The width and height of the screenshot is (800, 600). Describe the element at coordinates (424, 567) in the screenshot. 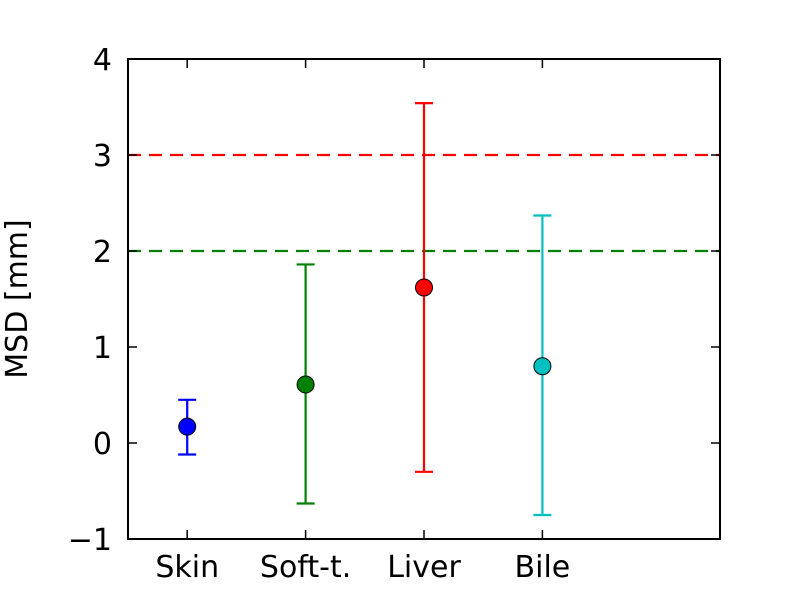

I see `x-tick-label-liver: Liver` at that location.